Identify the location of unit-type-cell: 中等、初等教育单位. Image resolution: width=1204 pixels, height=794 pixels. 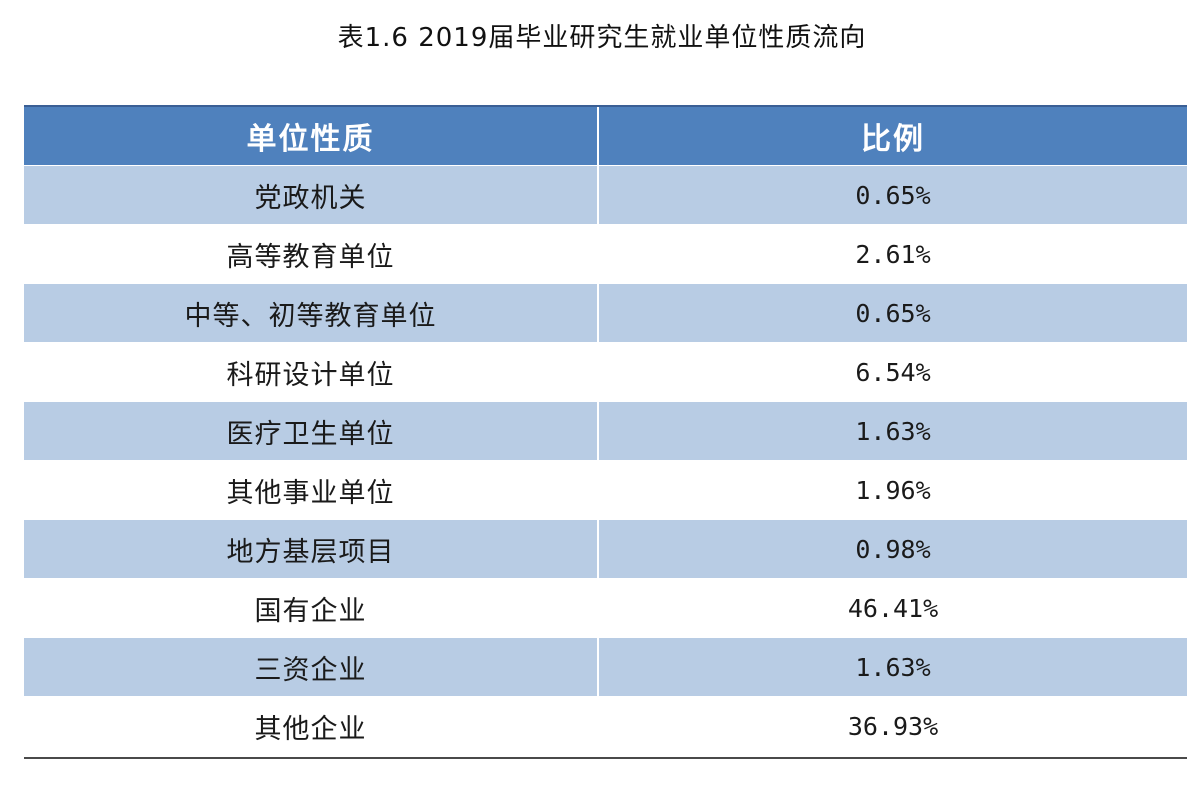
(311, 313).